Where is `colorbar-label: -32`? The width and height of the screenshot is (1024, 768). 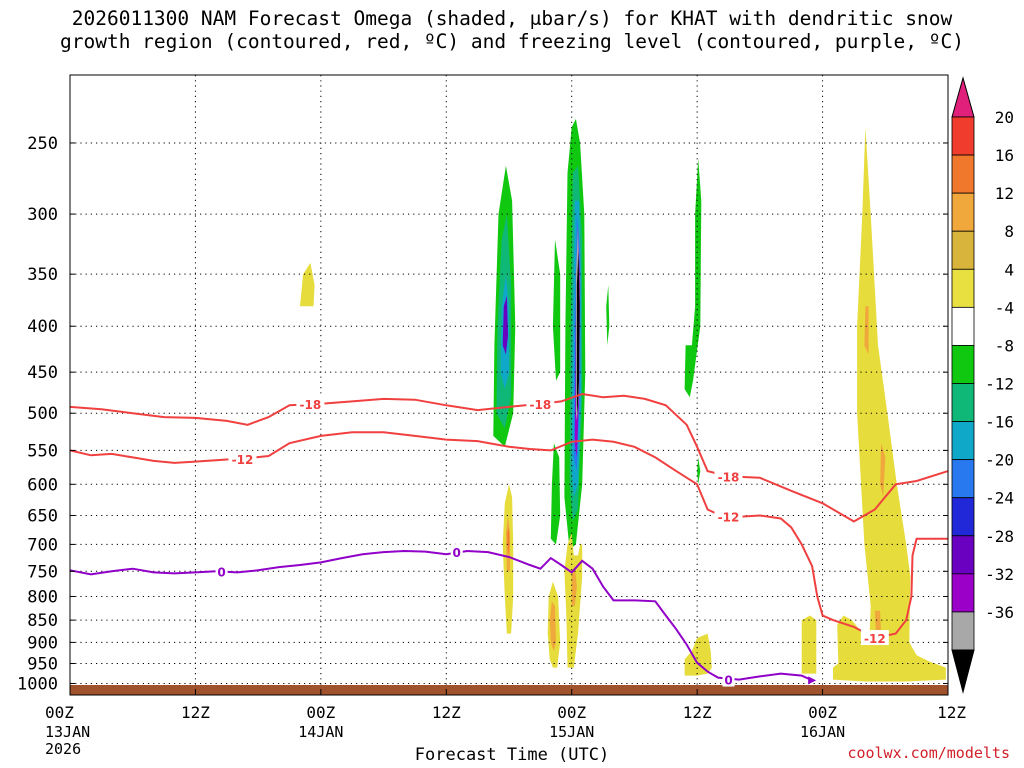 colorbar-label: -32 is located at coordinates (999, 574).